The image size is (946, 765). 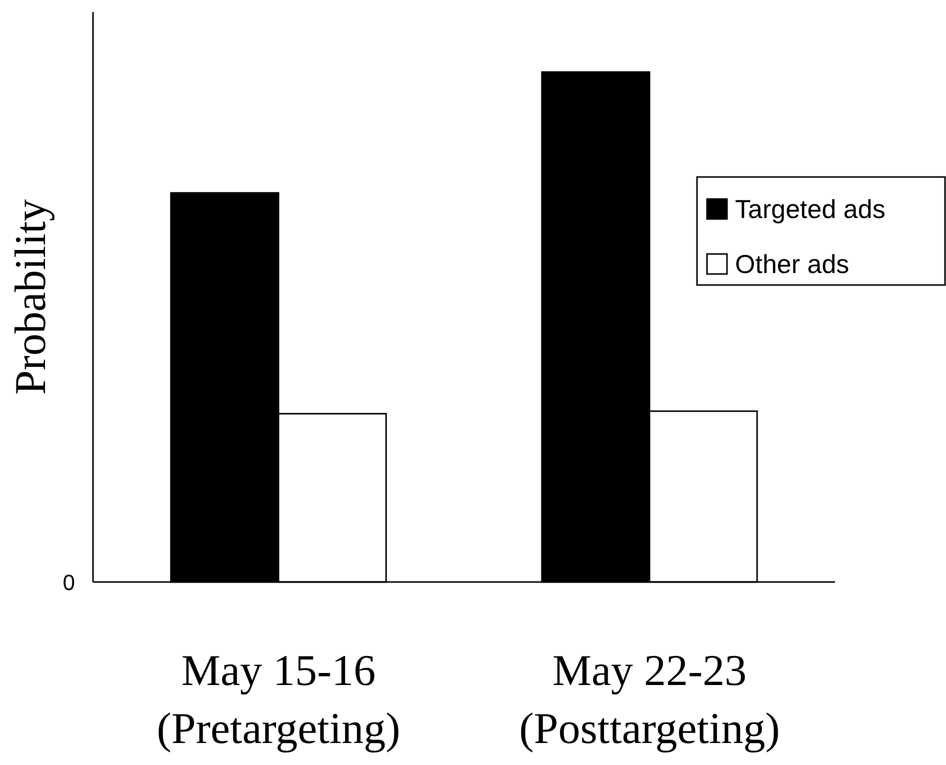 I want to click on y-axis-title: Probability, so click(x=30, y=297).